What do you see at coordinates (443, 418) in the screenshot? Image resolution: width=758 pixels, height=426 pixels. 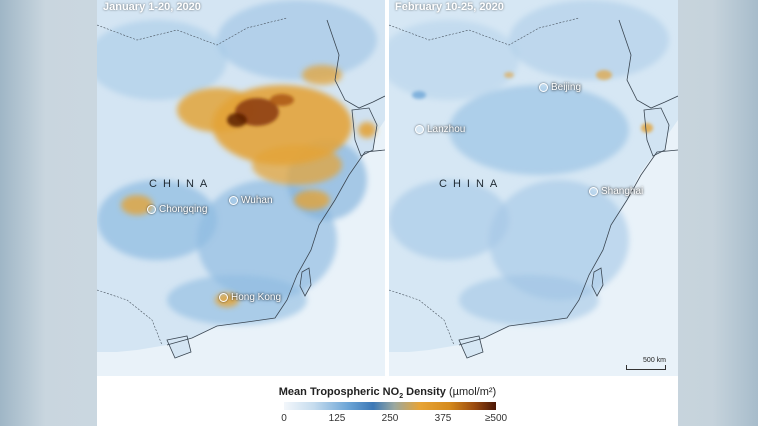 I see `colorbar-tick-375: 375` at bounding box center [443, 418].